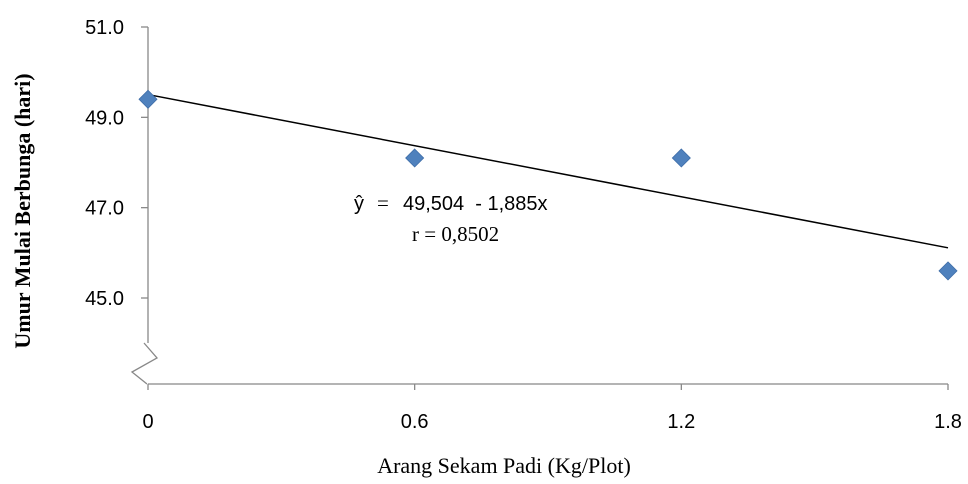 The width and height of the screenshot is (968, 484). I want to click on x-tick-label: 1.2, so click(681, 422).